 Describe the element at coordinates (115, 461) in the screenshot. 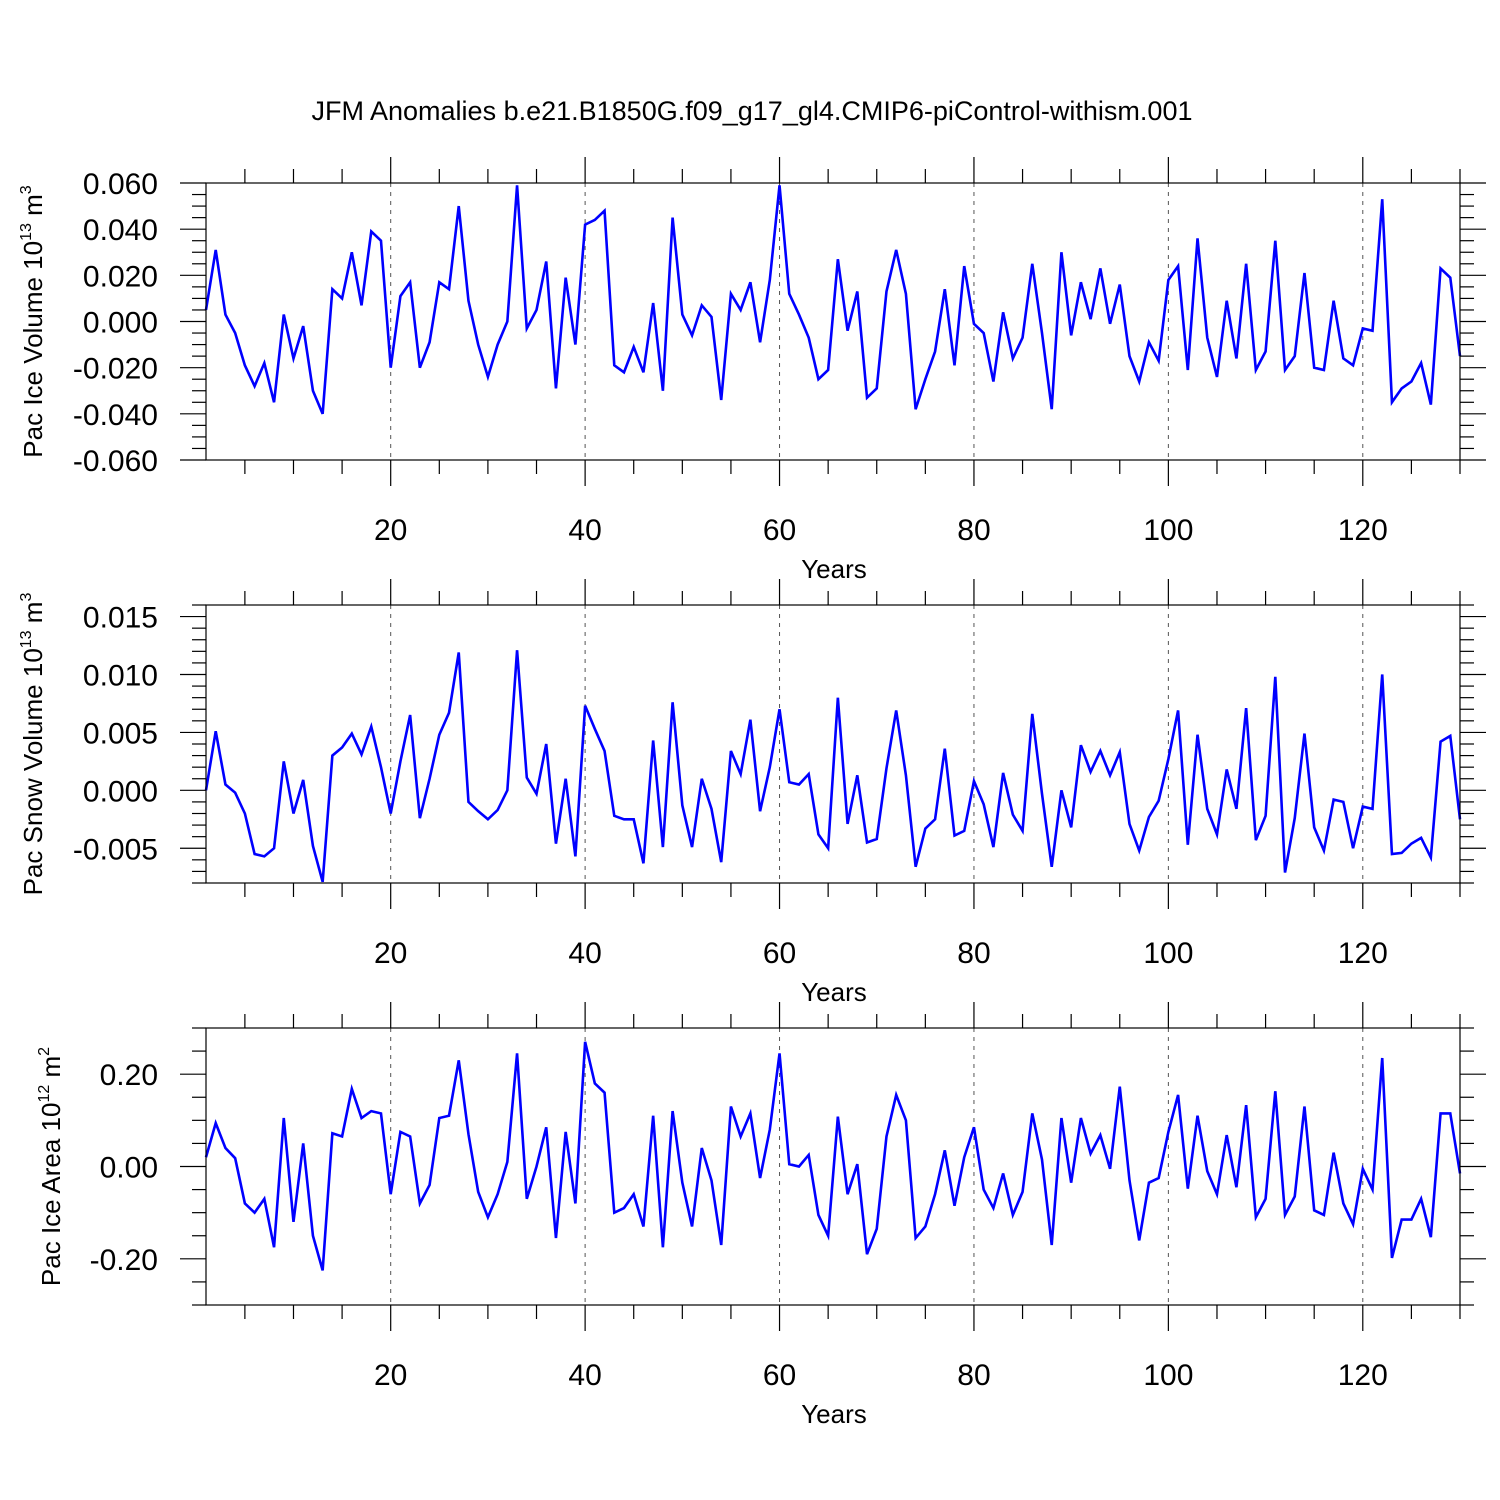

I see `y-tick-label: -0.060` at that location.